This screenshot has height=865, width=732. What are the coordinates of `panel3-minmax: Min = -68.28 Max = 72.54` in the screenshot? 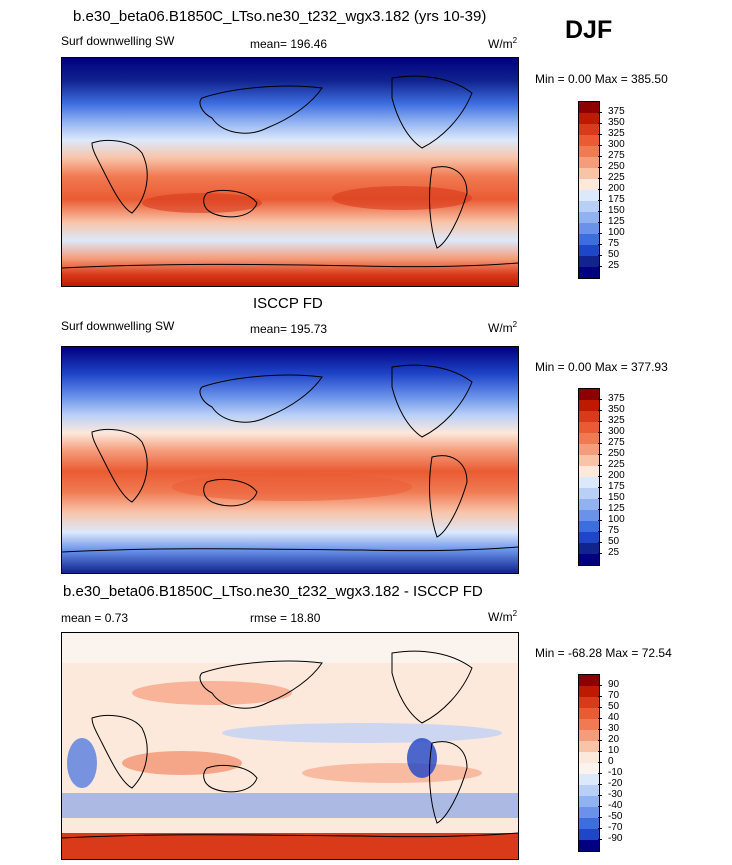 It's located at (603, 653).